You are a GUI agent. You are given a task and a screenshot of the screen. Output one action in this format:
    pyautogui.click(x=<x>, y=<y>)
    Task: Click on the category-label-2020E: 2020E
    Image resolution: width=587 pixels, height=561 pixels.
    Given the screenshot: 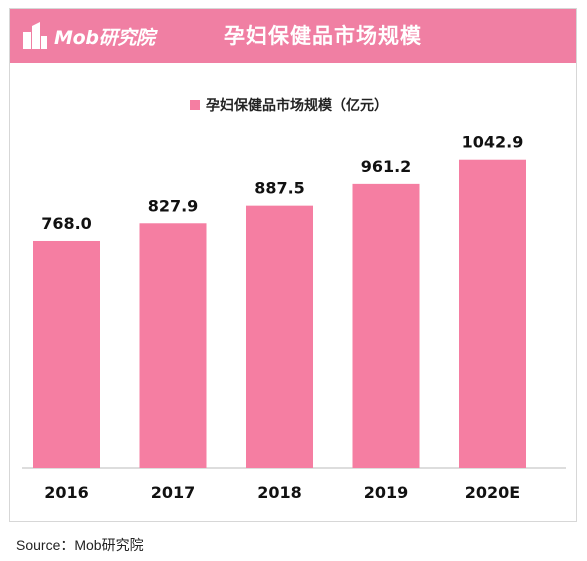 What is the action you would take?
    pyautogui.click(x=492, y=492)
    